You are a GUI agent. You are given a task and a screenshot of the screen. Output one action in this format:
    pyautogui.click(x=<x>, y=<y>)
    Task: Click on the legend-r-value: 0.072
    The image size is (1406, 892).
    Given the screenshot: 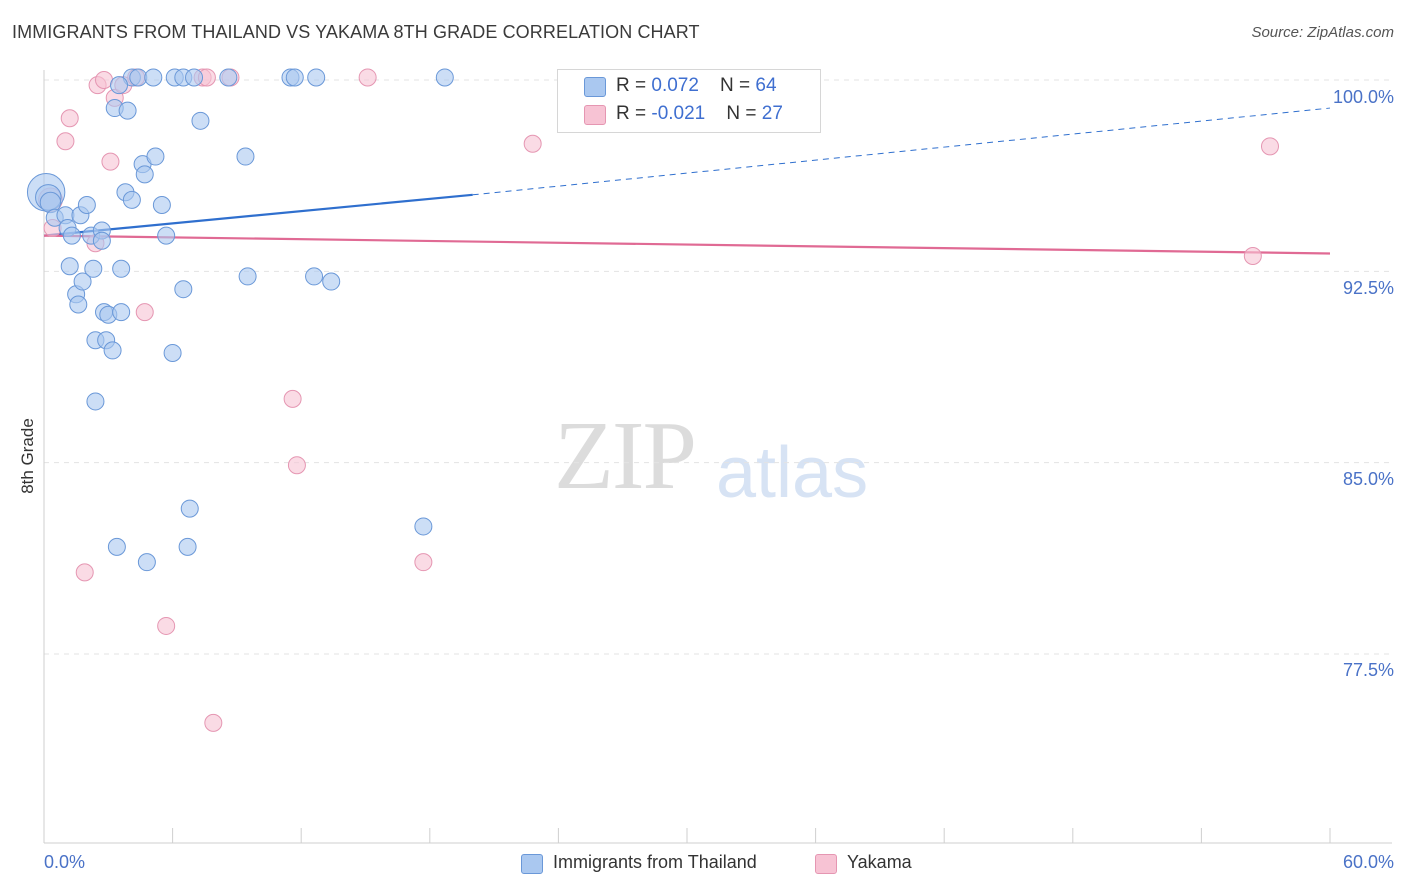 What is the action you would take?
    pyautogui.click(x=675, y=85)
    